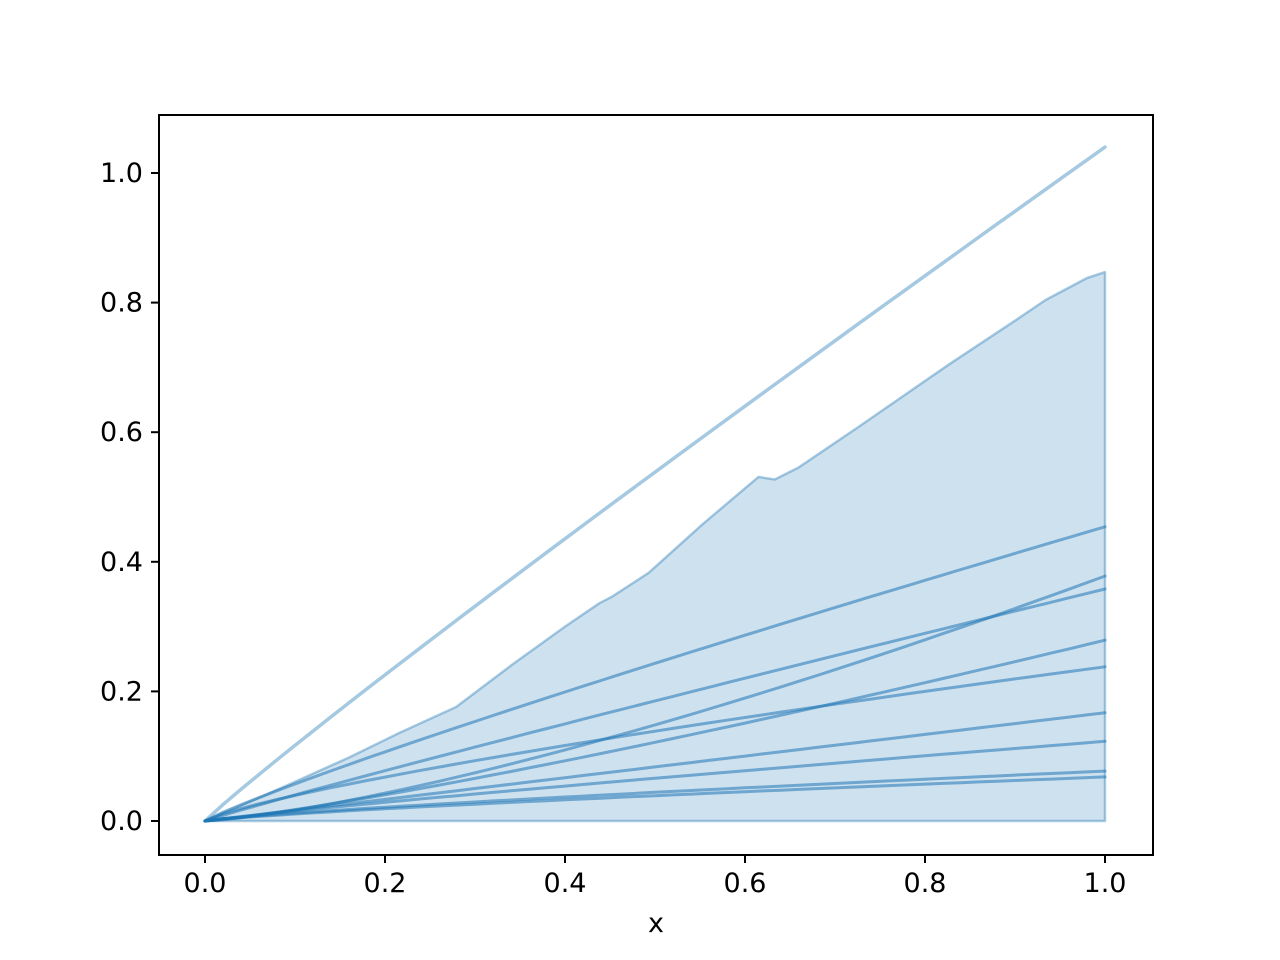 The height and width of the screenshot is (960, 1280). What do you see at coordinates (565, 883) in the screenshot?
I see `x-tick-label: 0.4` at bounding box center [565, 883].